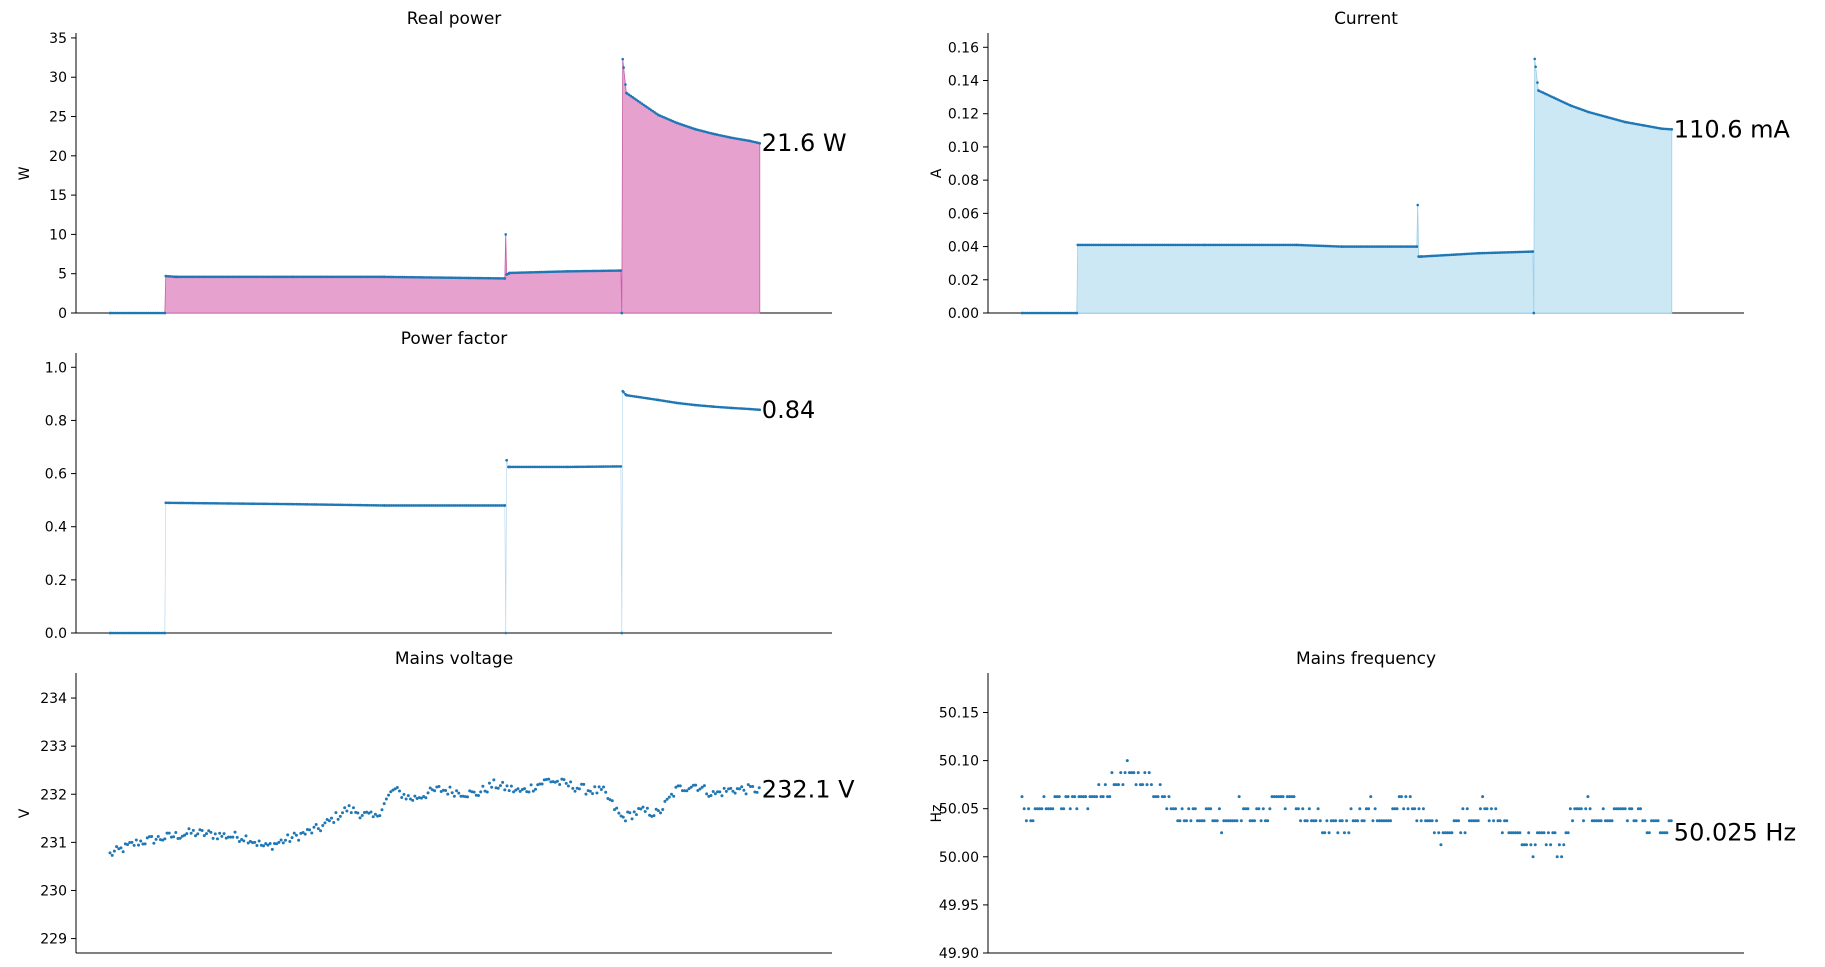 Image resolution: width=1825 pixels, height=967 pixels. I want to click on y-tick-label: 0.02, so click(963, 281).